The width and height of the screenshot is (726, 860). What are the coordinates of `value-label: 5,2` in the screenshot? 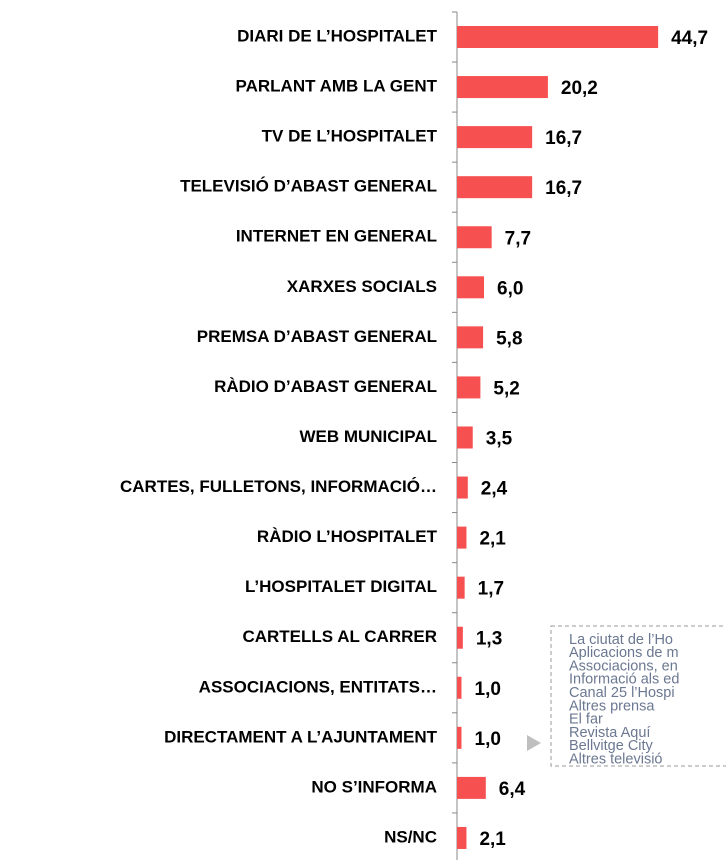 It's located at (506, 388).